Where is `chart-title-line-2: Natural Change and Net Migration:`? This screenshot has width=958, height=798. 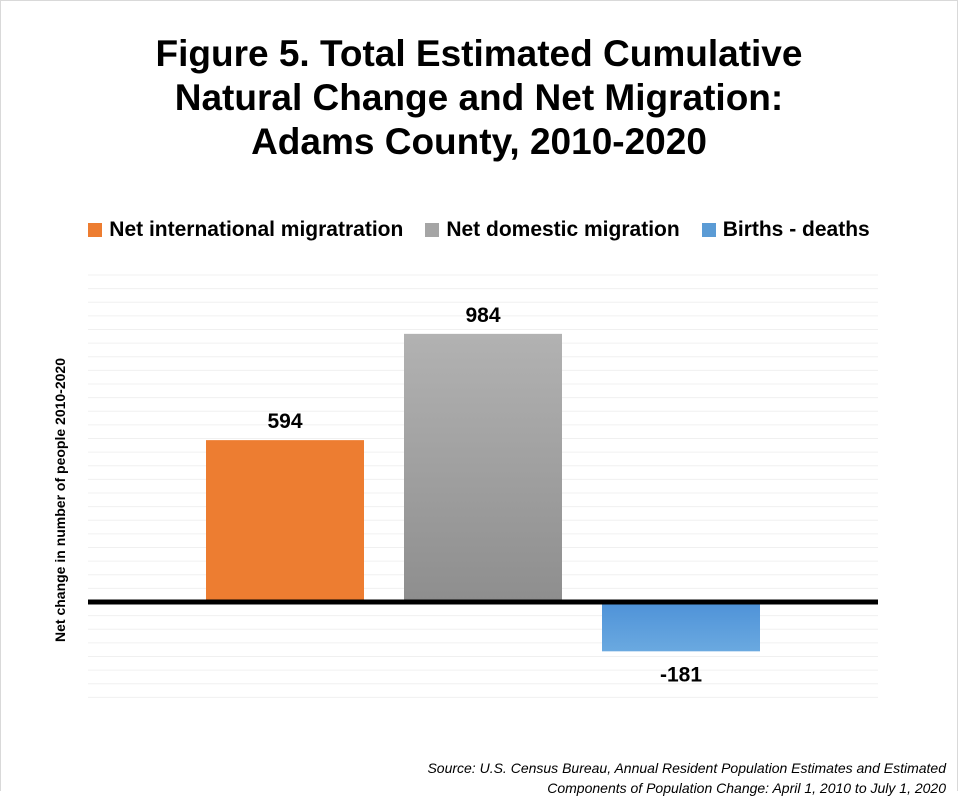
chart-title-line-2: Natural Change and Net Migration: is located at coordinates (479, 97).